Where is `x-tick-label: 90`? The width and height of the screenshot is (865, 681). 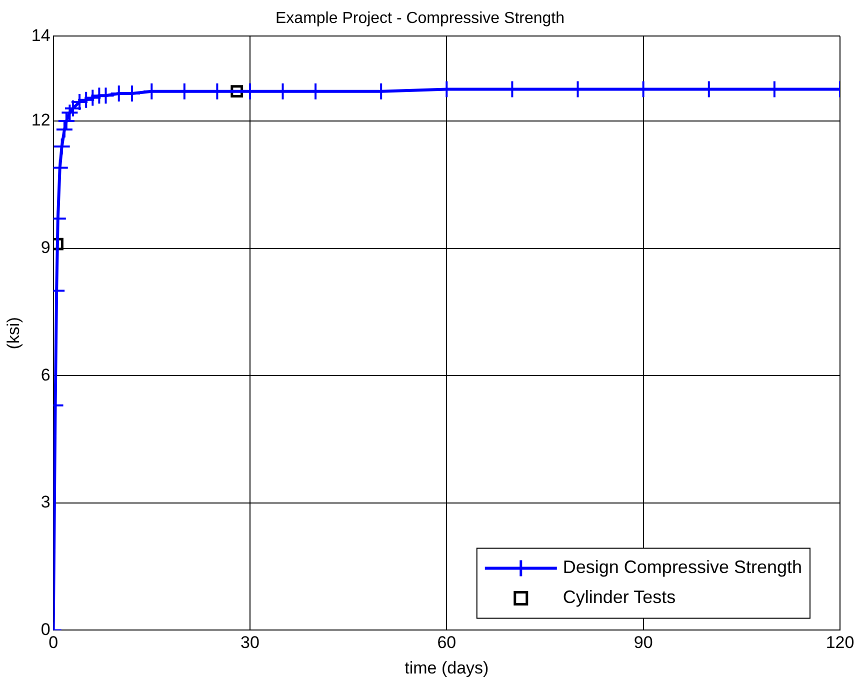 x-tick-label: 90 is located at coordinates (643, 642).